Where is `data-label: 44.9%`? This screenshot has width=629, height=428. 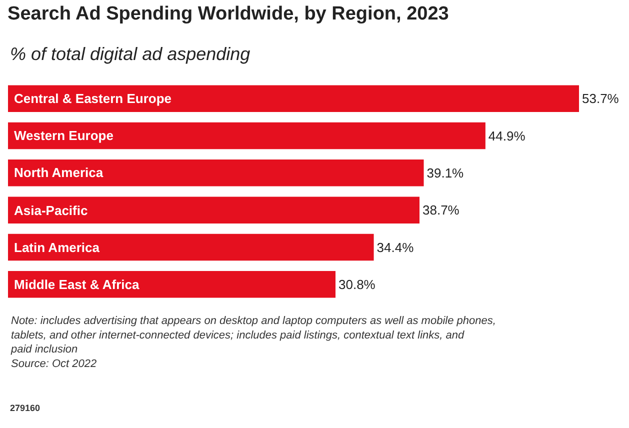
data-label: 44.9% is located at coordinates (507, 136).